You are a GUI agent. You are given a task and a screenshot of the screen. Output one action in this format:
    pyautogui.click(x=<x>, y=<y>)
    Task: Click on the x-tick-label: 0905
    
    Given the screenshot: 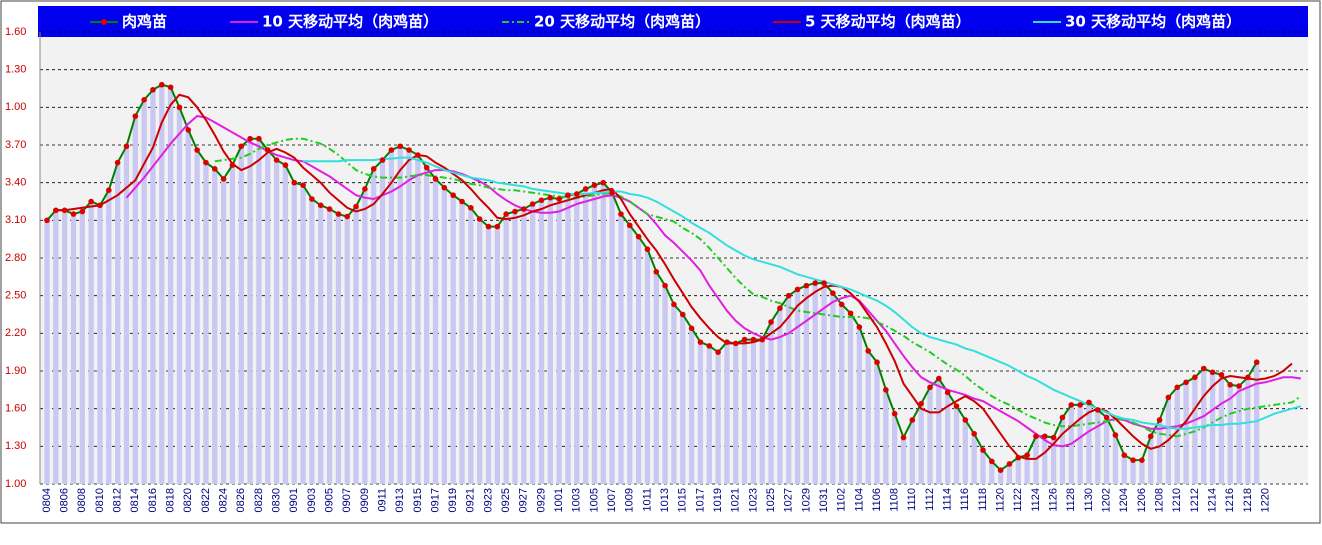 What is the action you would take?
    pyautogui.click(x=329, y=500)
    